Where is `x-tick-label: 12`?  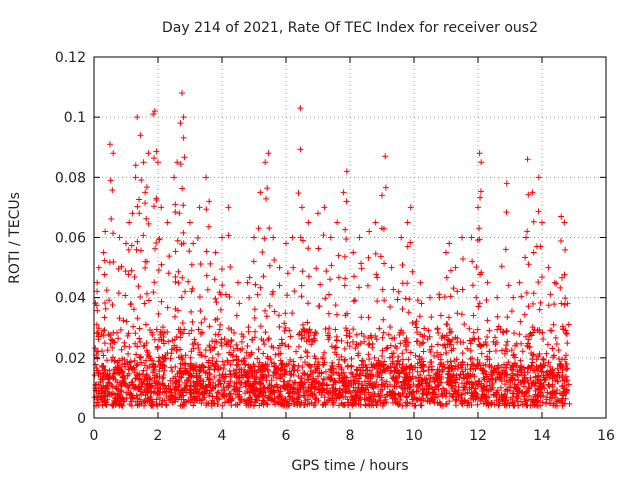
x-tick-label: 12 is located at coordinates (478, 436).